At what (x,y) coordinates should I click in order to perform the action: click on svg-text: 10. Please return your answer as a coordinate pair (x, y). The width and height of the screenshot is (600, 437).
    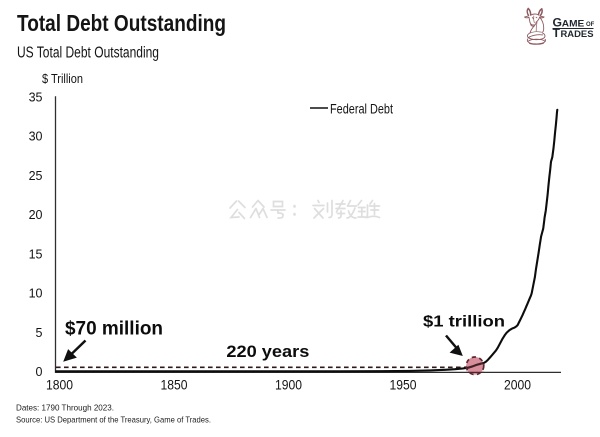
    Looking at the image, I should click on (36, 294).